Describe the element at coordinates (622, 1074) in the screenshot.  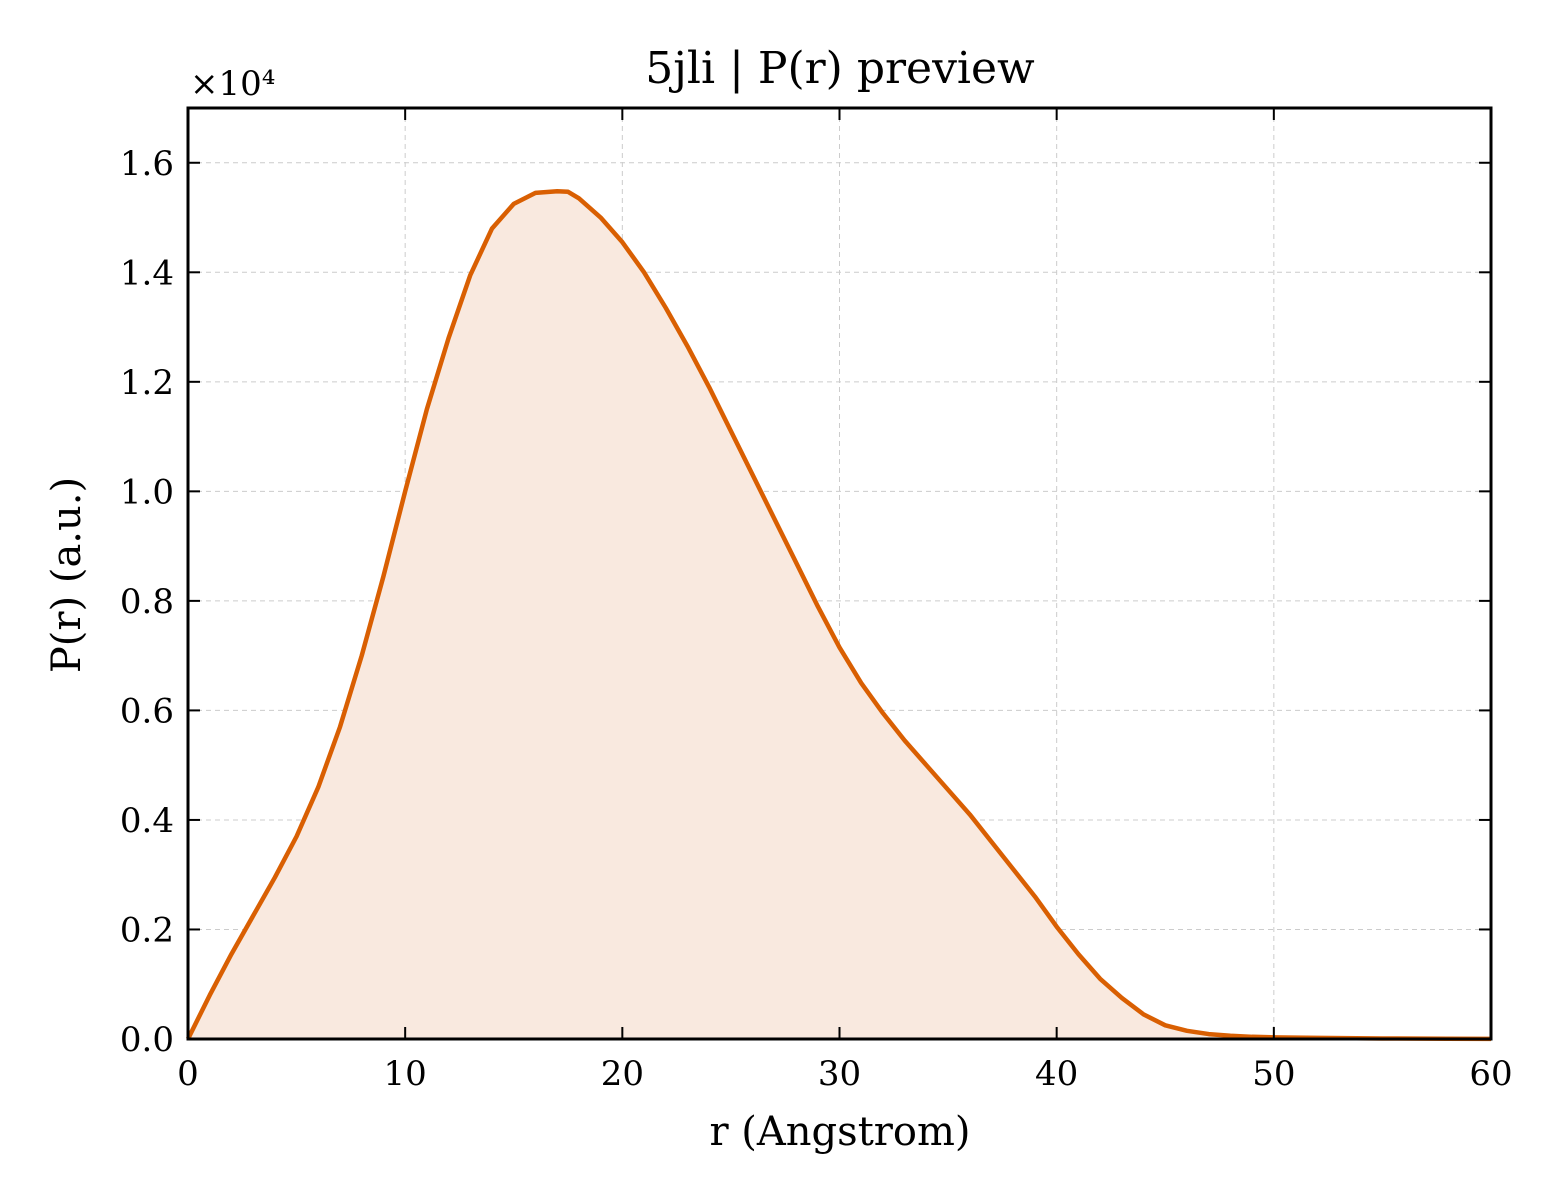
I see `x-tick-label: 20` at that location.